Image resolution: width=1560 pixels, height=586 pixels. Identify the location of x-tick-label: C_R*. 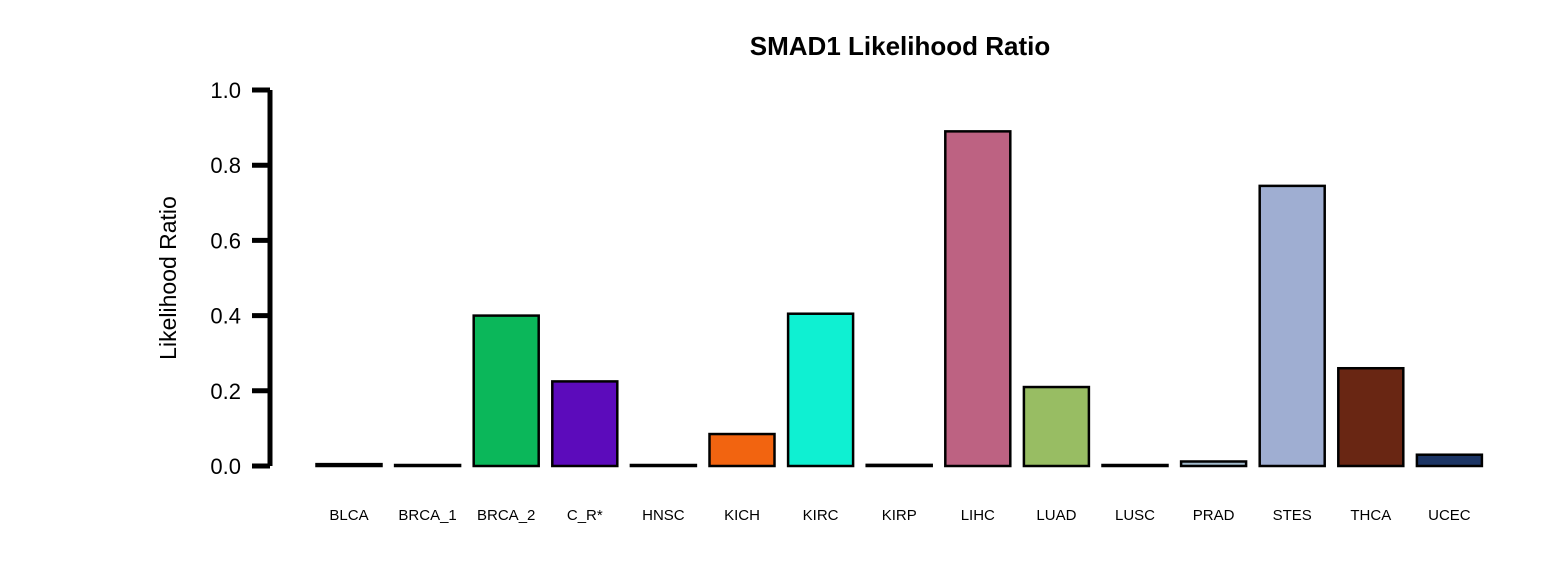
(585, 515).